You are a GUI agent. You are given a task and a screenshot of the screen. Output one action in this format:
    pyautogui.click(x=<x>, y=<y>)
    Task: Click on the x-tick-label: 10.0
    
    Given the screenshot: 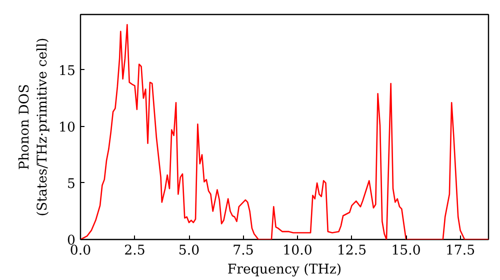 What is the action you would take?
    pyautogui.click(x=297, y=251)
    